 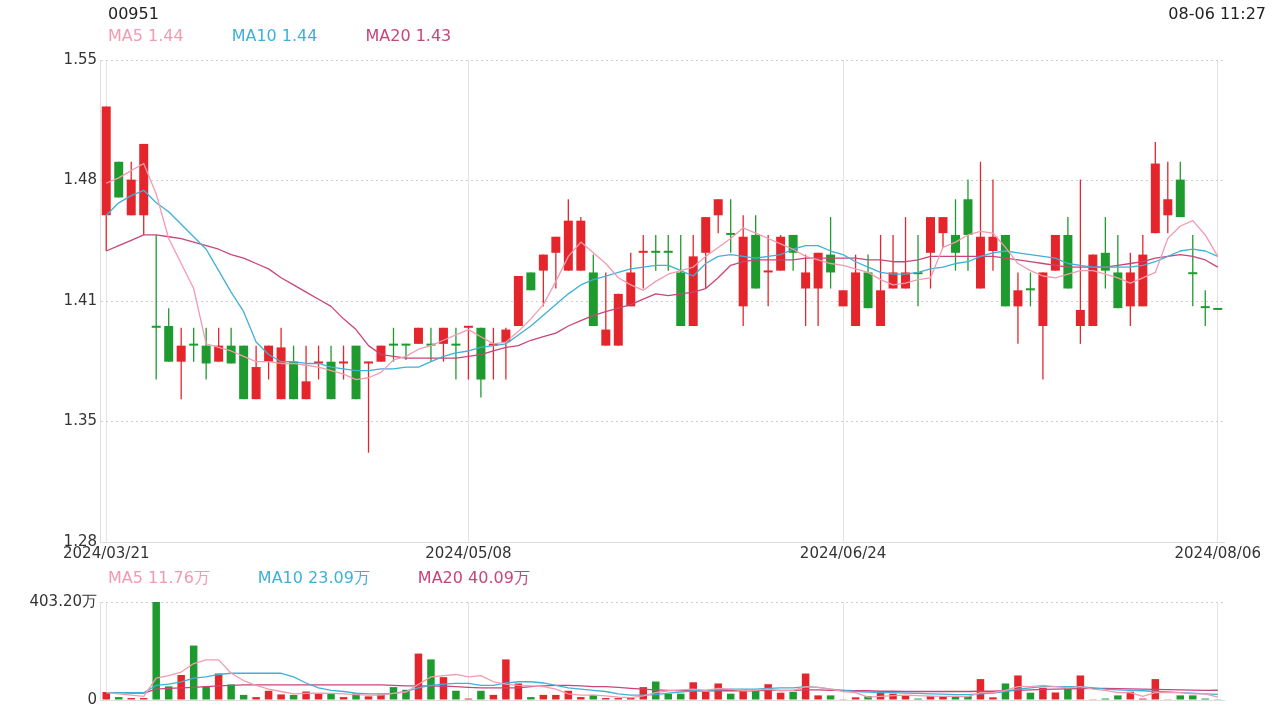 I want to click on x-tick-label: 2024/08/06, so click(x=1217, y=552).